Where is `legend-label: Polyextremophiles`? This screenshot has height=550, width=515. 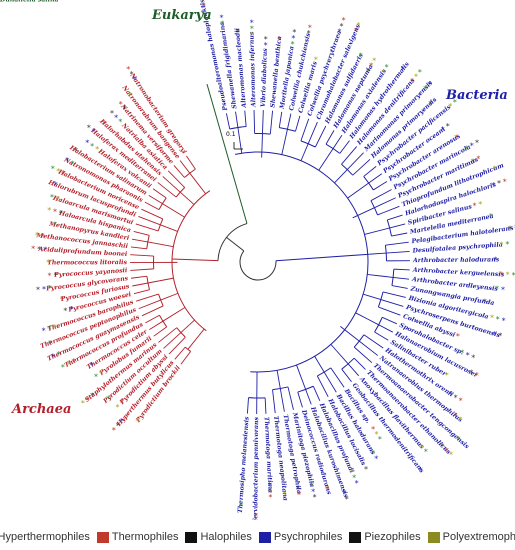
legend-label: Polyextremophiles is located at coordinates (478, 537).